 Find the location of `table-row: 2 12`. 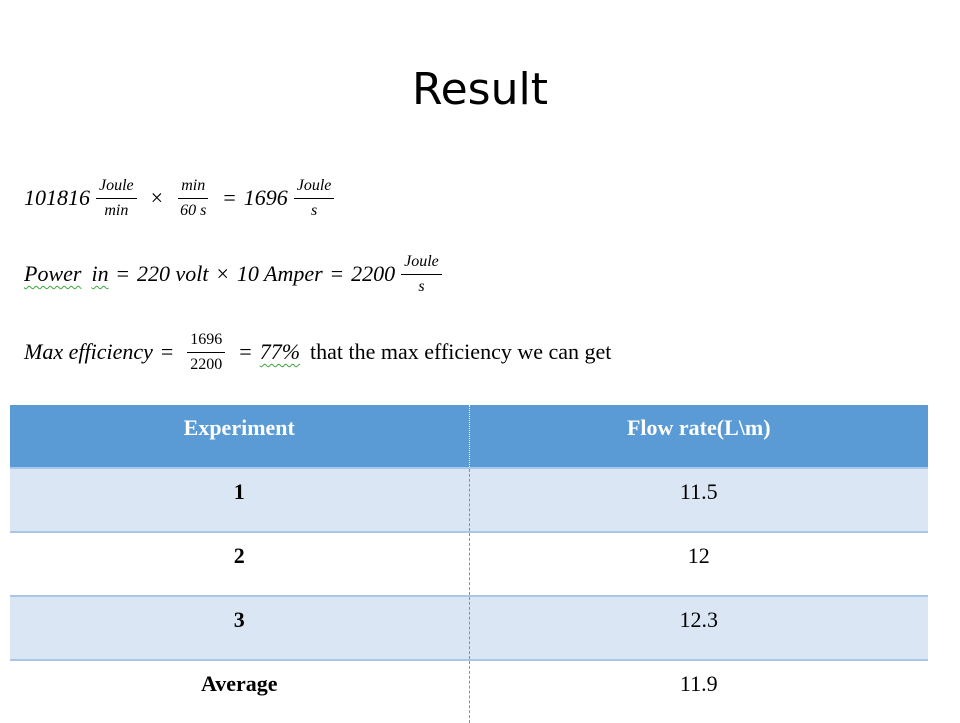

table-row: 2 12 is located at coordinates (469, 563).